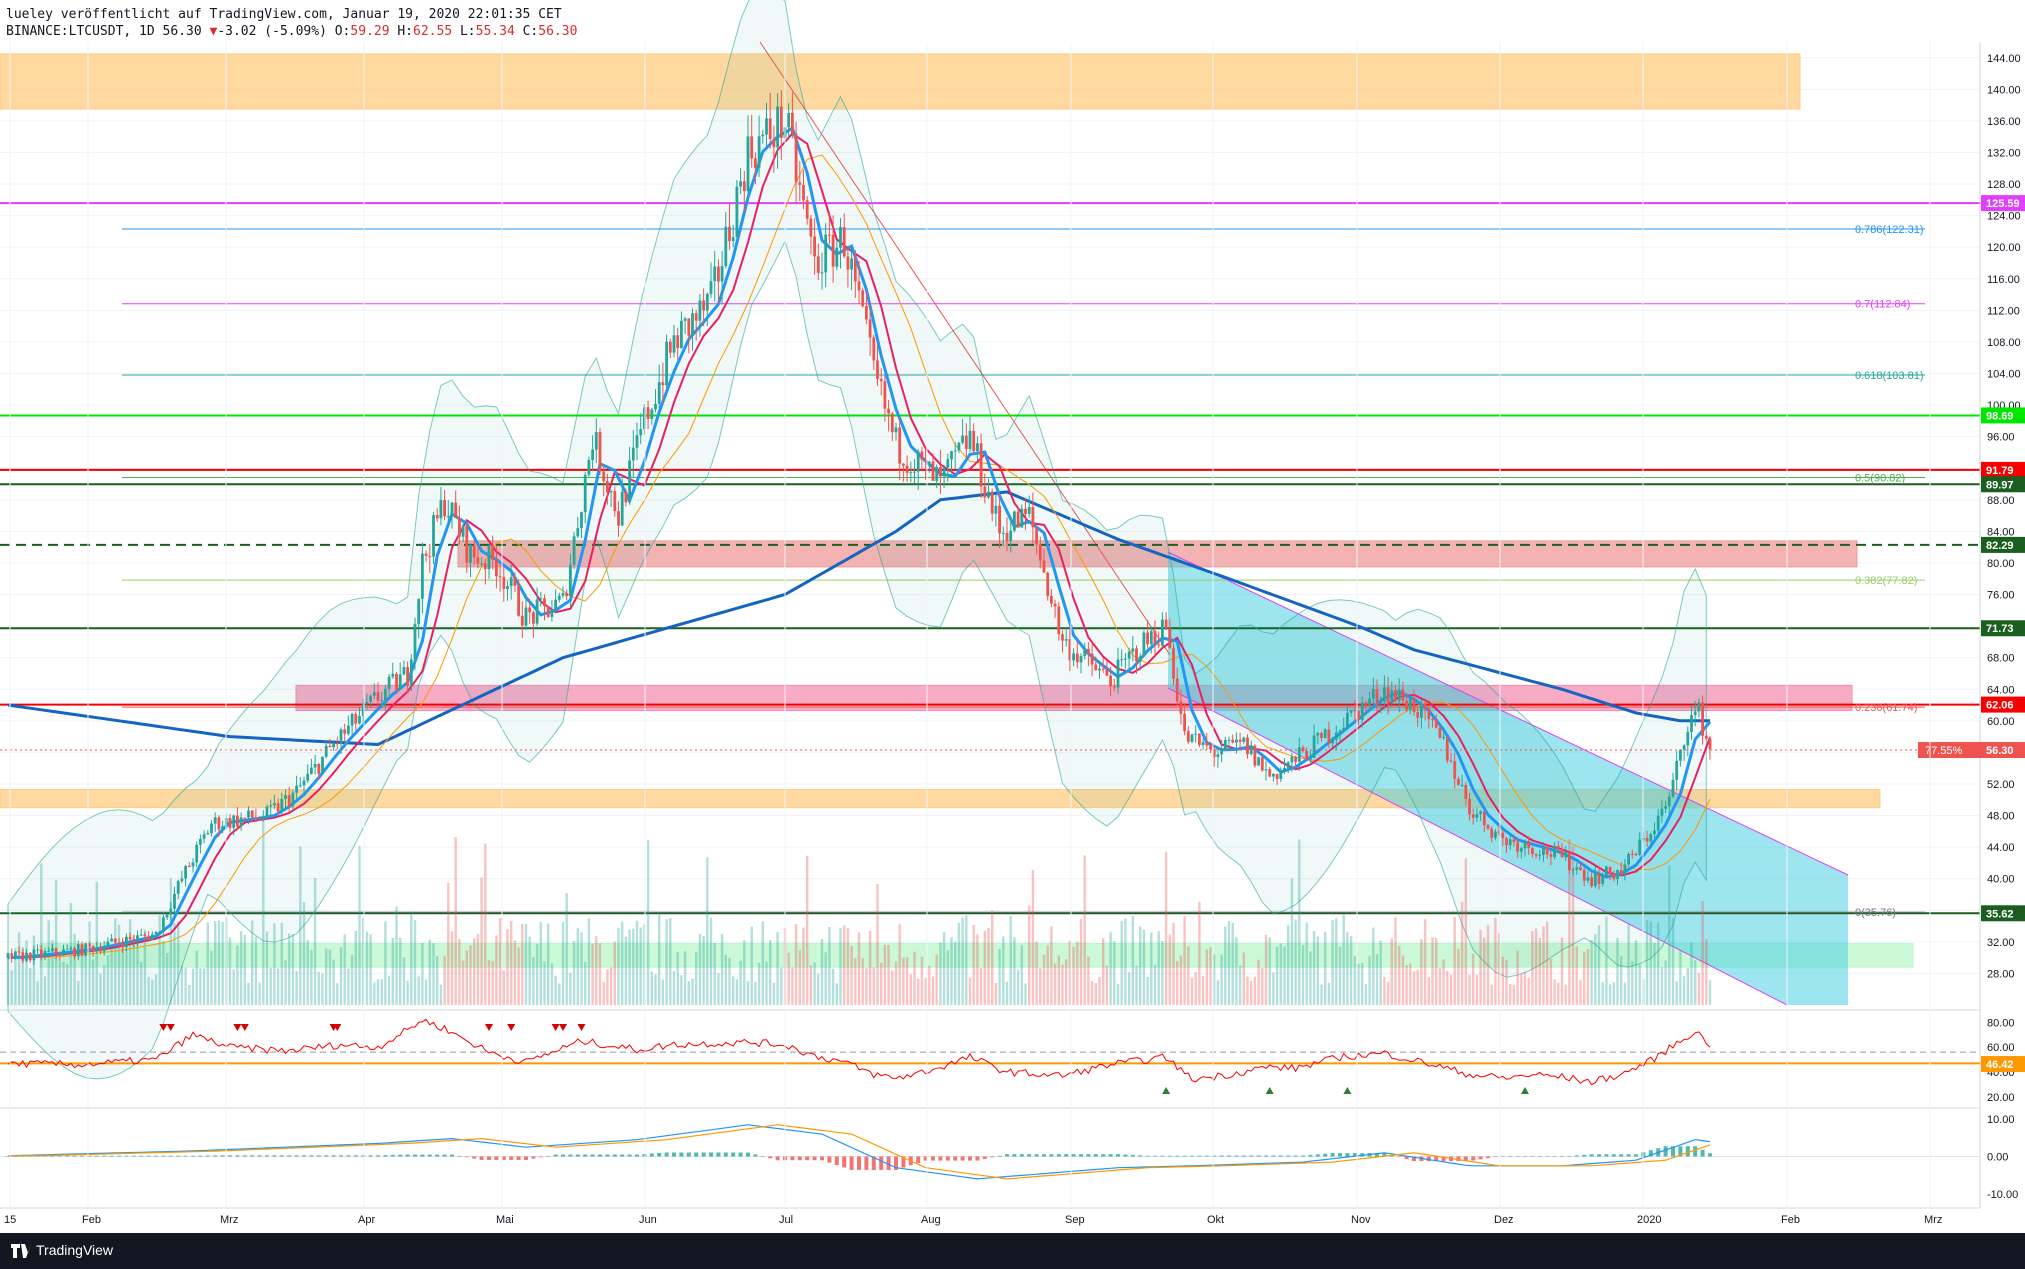 Image resolution: width=2025 pixels, height=1269 pixels. Describe the element at coordinates (2001, 596) in the screenshot. I see `price-tick-label: 76.00` at that location.